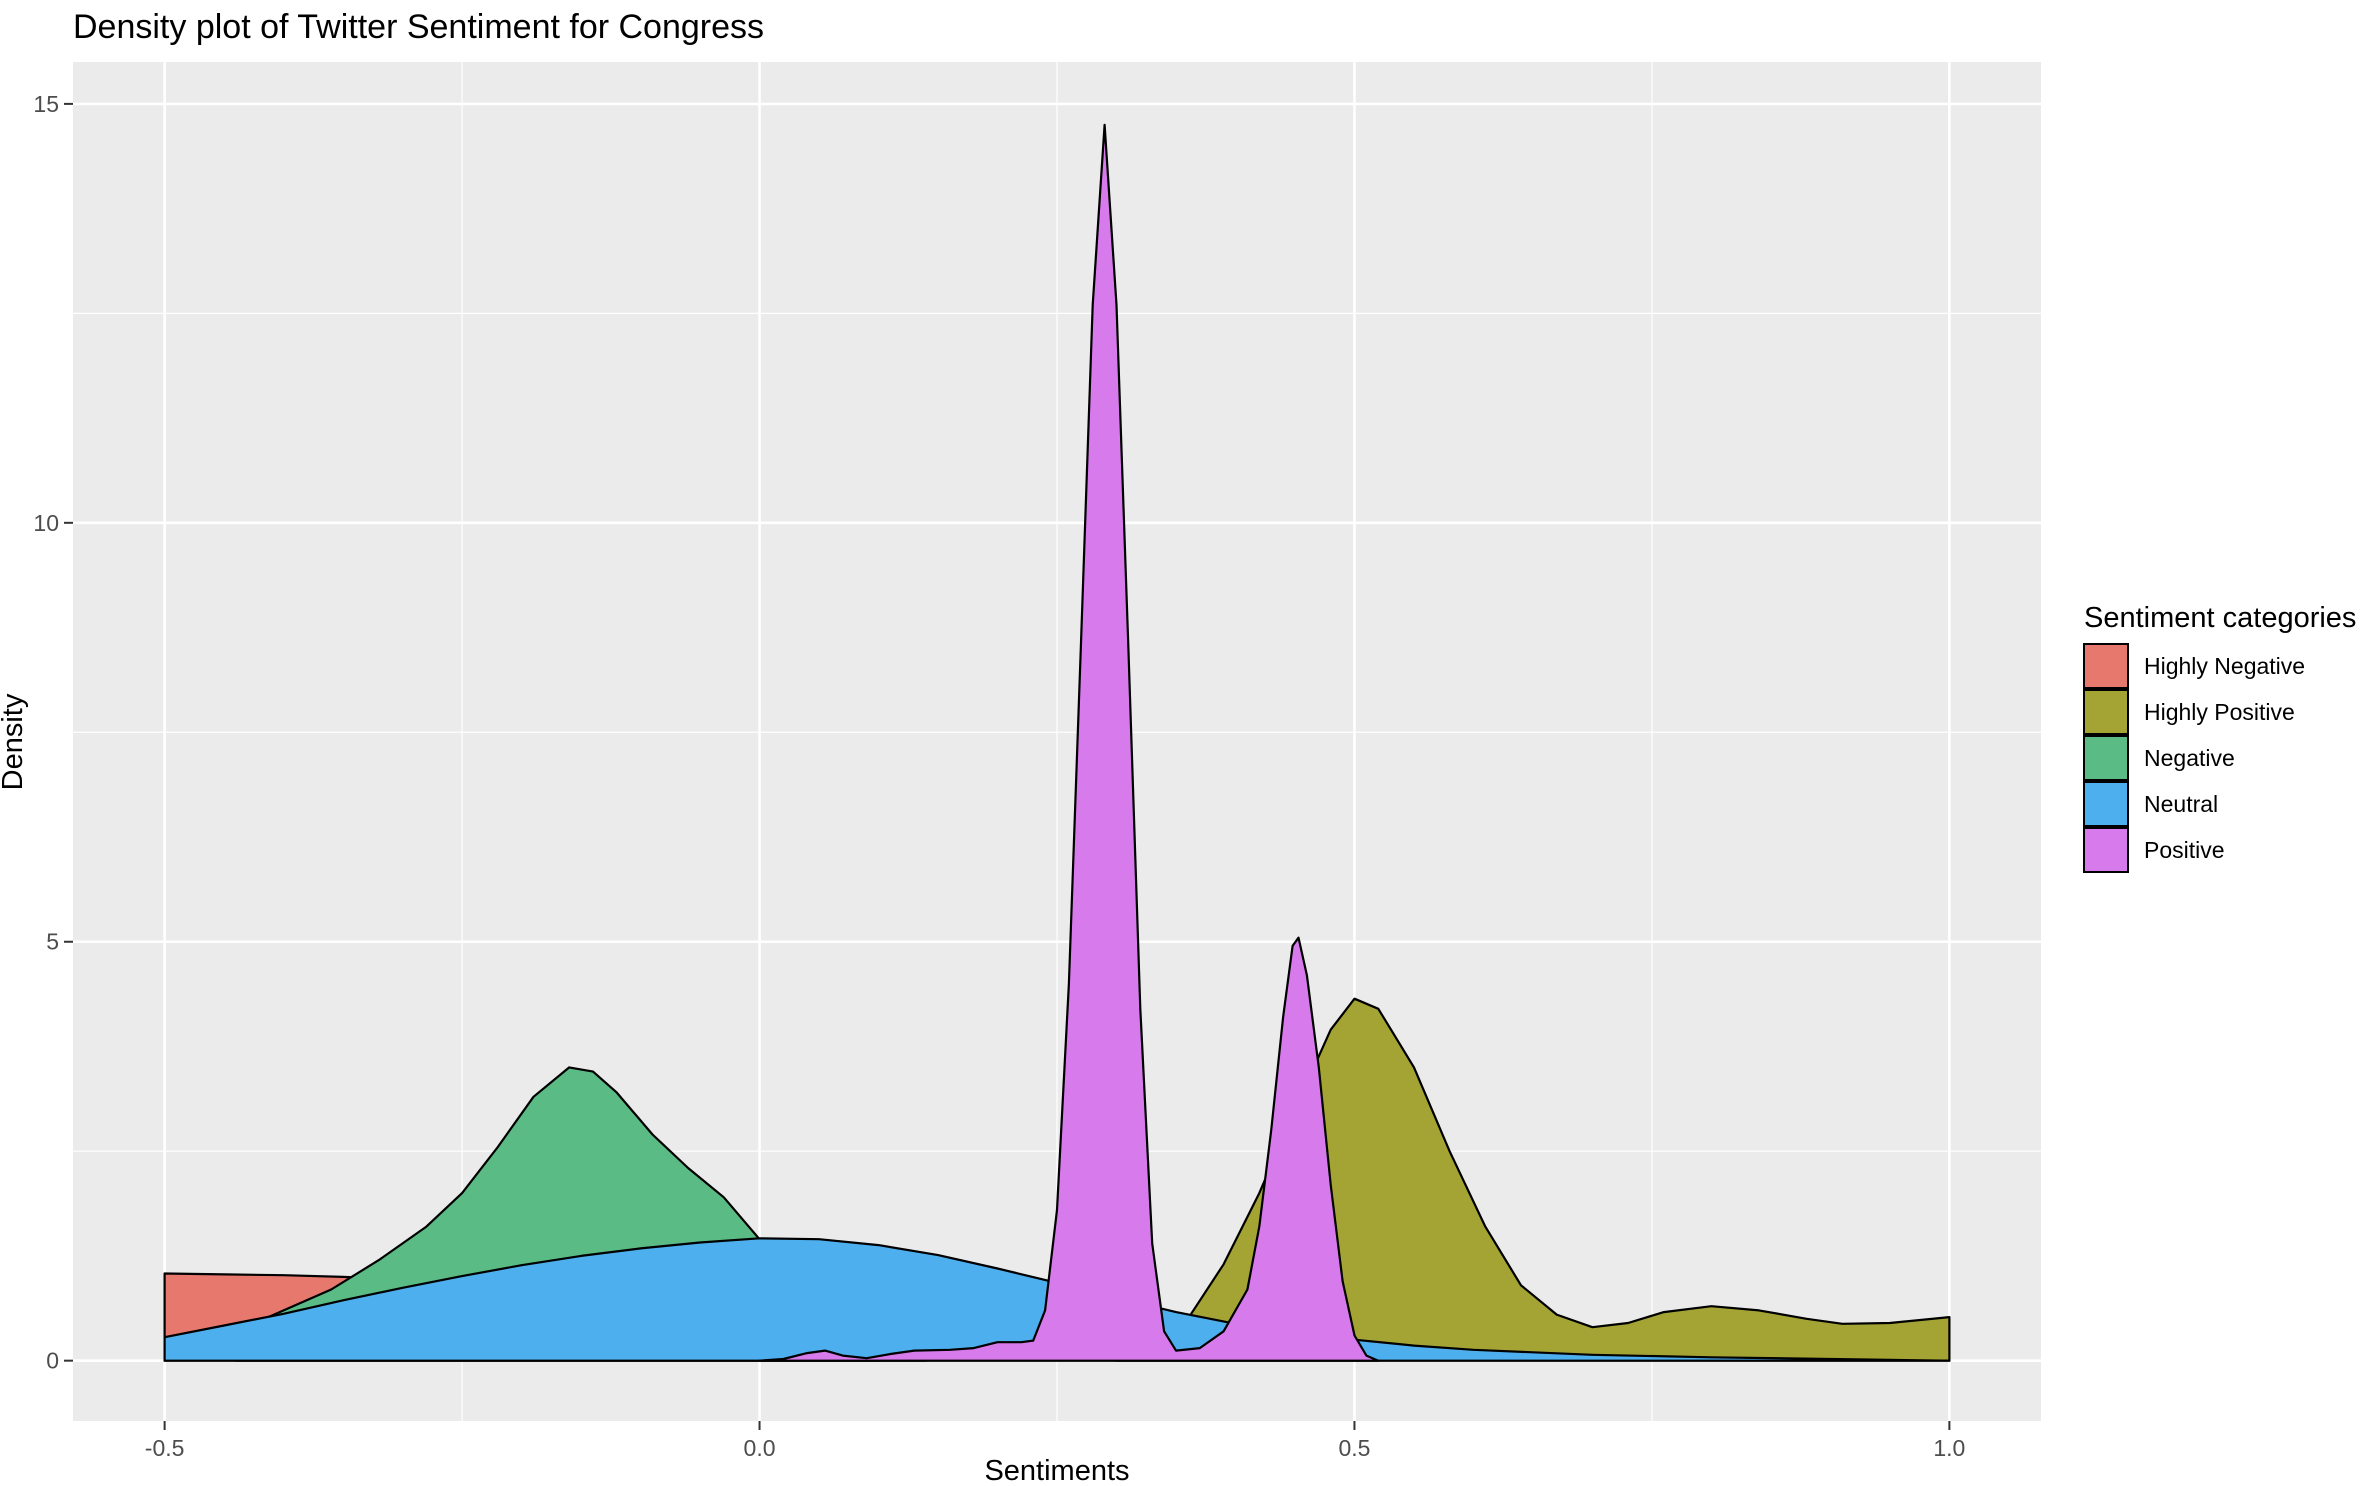 The width and height of the screenshot is (2376, 1486). I want to click on x-axis-title: Sentiments, so click(1056, 1470).